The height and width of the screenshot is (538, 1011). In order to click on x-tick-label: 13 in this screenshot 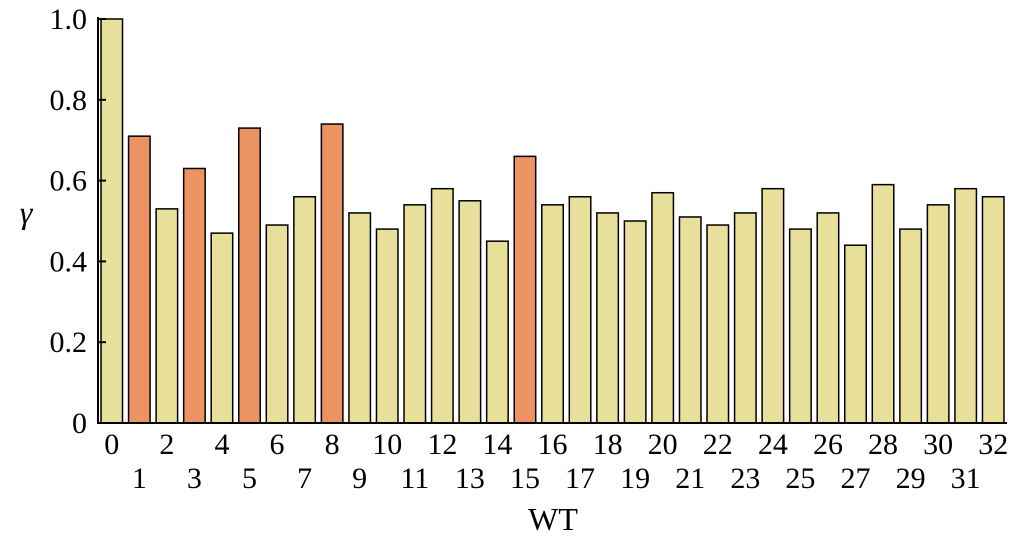, I will do `click(470, 478)`.